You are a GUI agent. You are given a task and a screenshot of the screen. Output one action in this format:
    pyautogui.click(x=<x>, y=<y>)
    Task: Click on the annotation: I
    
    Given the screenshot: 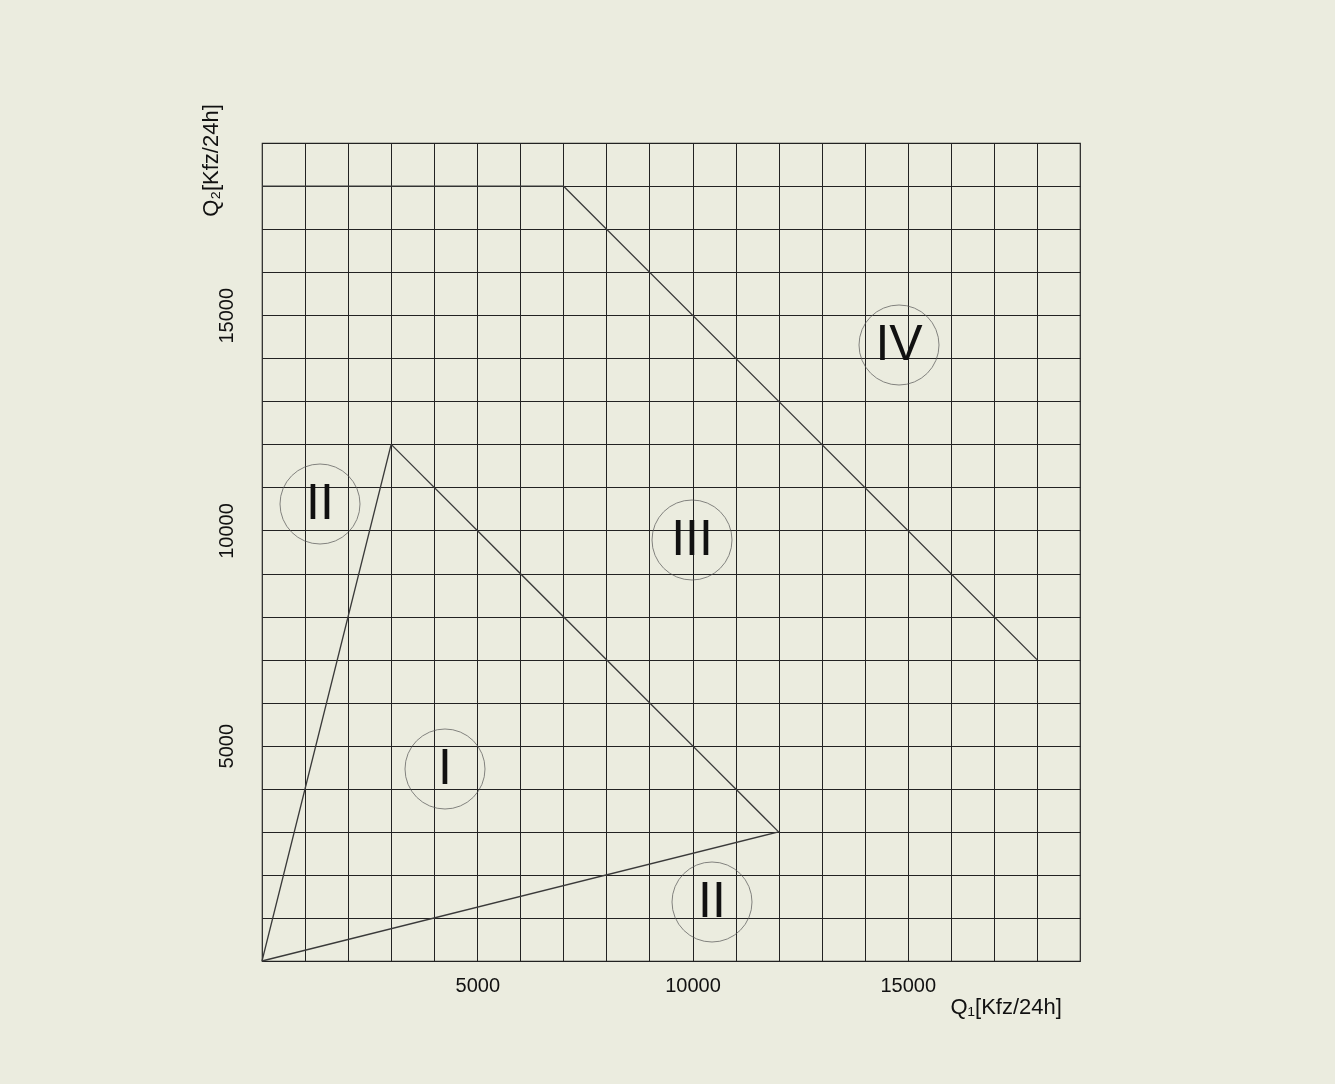 What is the action you would take?
    pyautogui.click(x=445, y=767)
    